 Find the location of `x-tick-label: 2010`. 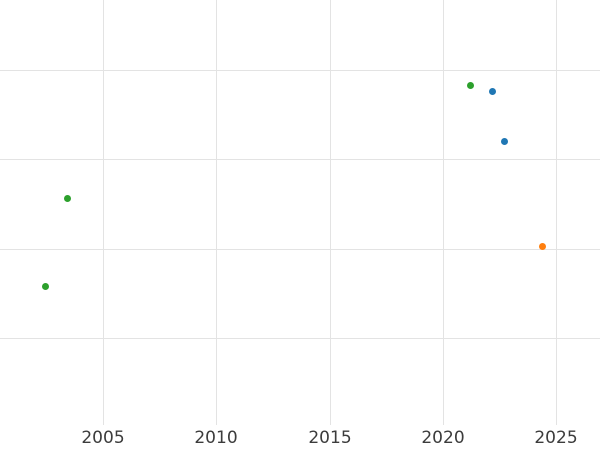

x-tick-label: 2010 is located at coordinates (216, 438).